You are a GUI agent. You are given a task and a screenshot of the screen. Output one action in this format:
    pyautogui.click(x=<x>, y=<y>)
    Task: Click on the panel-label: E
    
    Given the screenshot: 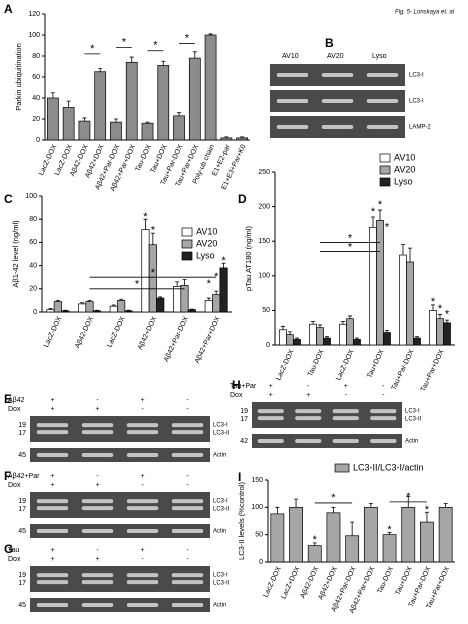 What is the action you would take?
    pyautogui.click(x=8, y=399)
    